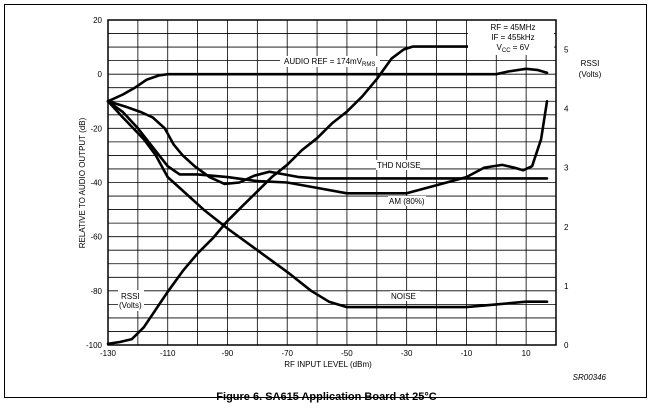  What do you see at coordinates (506, 51) in the screenshot?
I see `condition-vcc-sub: CC` at bounding box center [506, 51].